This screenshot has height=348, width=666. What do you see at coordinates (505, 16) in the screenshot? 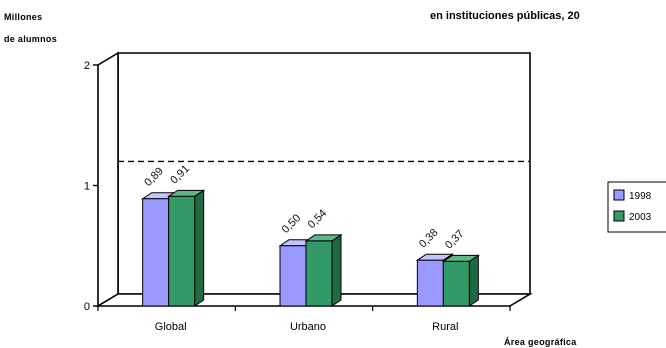
I see `chart-title: en instituciones públicas, 20` at bounding box center [505, 16].